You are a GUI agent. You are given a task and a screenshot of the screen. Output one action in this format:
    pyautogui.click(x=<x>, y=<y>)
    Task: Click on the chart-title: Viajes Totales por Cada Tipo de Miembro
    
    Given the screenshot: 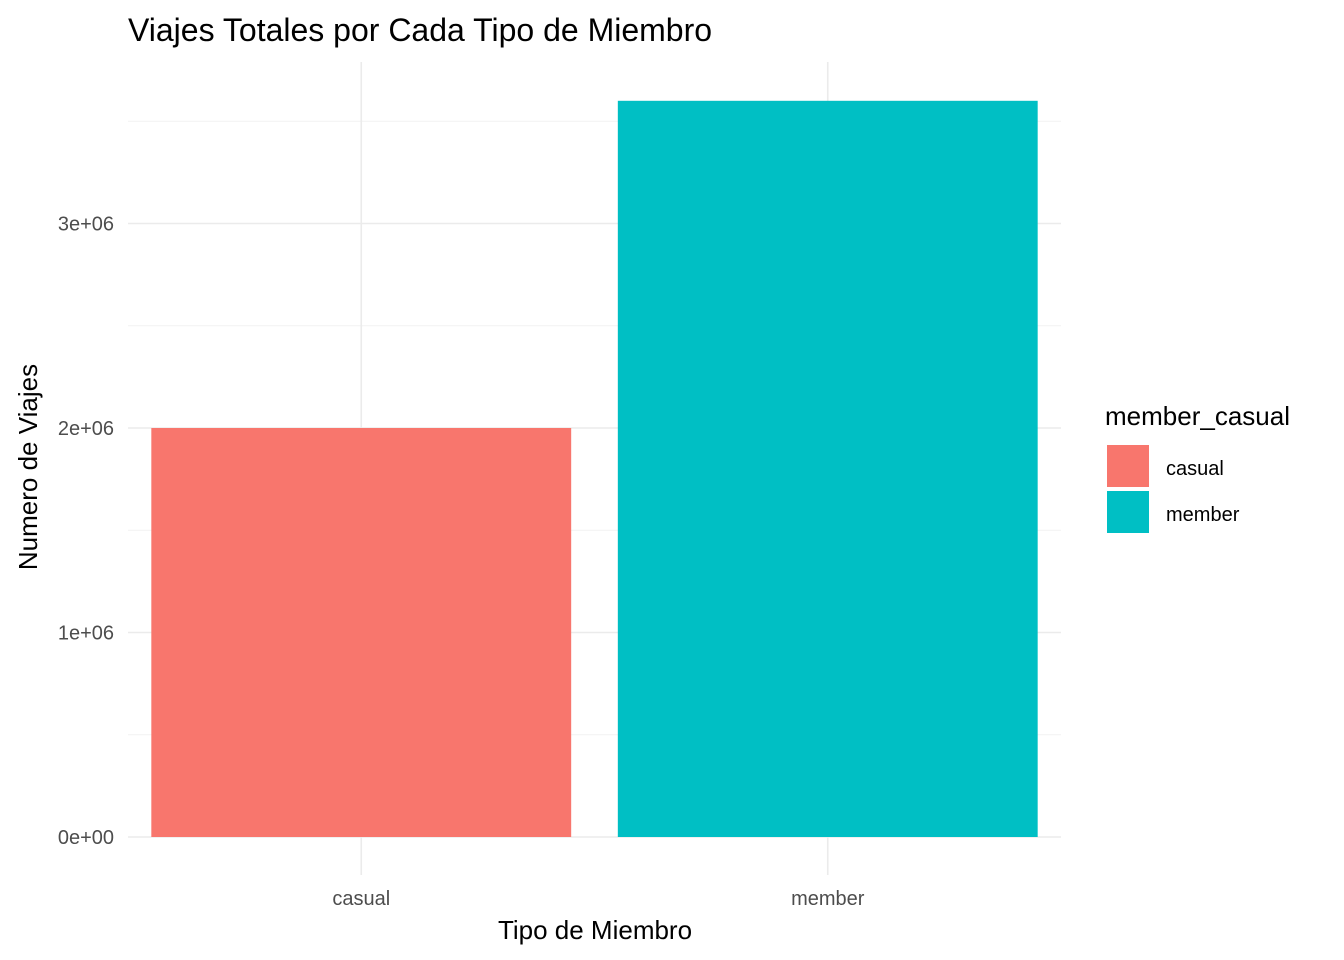 What is the action you would take?
    pyautogui.click(x=420, y=30)
    